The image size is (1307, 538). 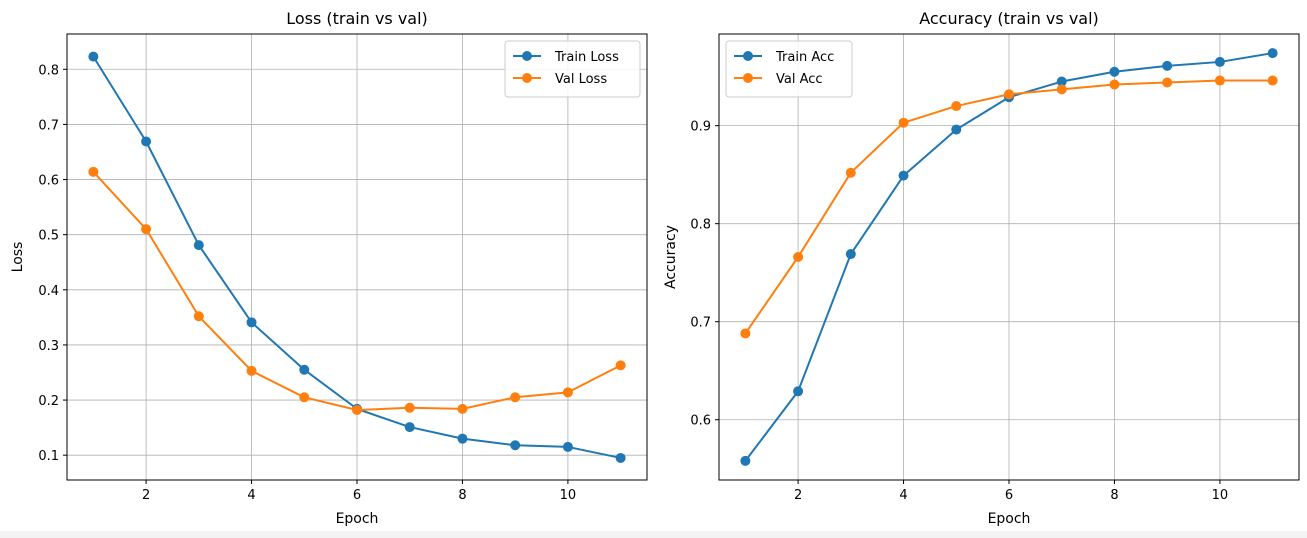 I want to click on loss-x-tick-label: 4, so click(x=251, y=495).